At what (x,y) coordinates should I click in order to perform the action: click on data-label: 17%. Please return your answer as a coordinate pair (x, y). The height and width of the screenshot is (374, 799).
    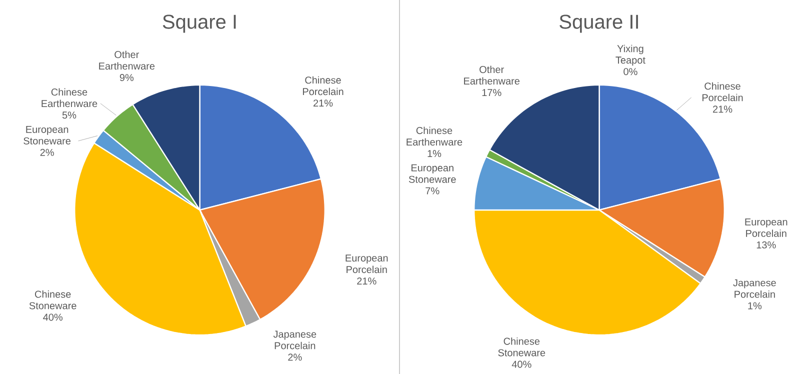
    Looking at the image, I should click on (492, 92).